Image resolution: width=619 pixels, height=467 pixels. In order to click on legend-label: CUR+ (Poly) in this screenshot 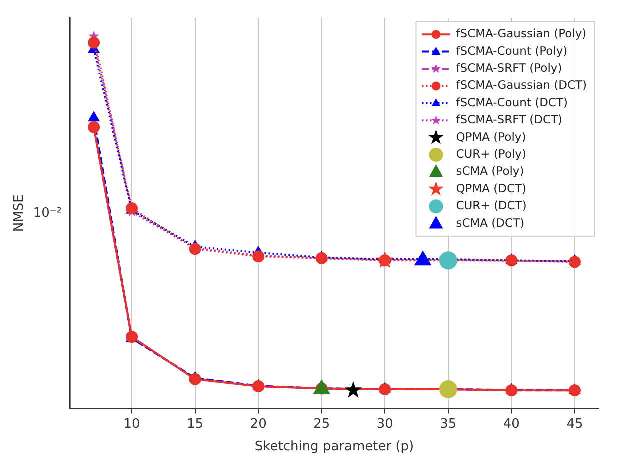, I will do `click(491, 153)`.